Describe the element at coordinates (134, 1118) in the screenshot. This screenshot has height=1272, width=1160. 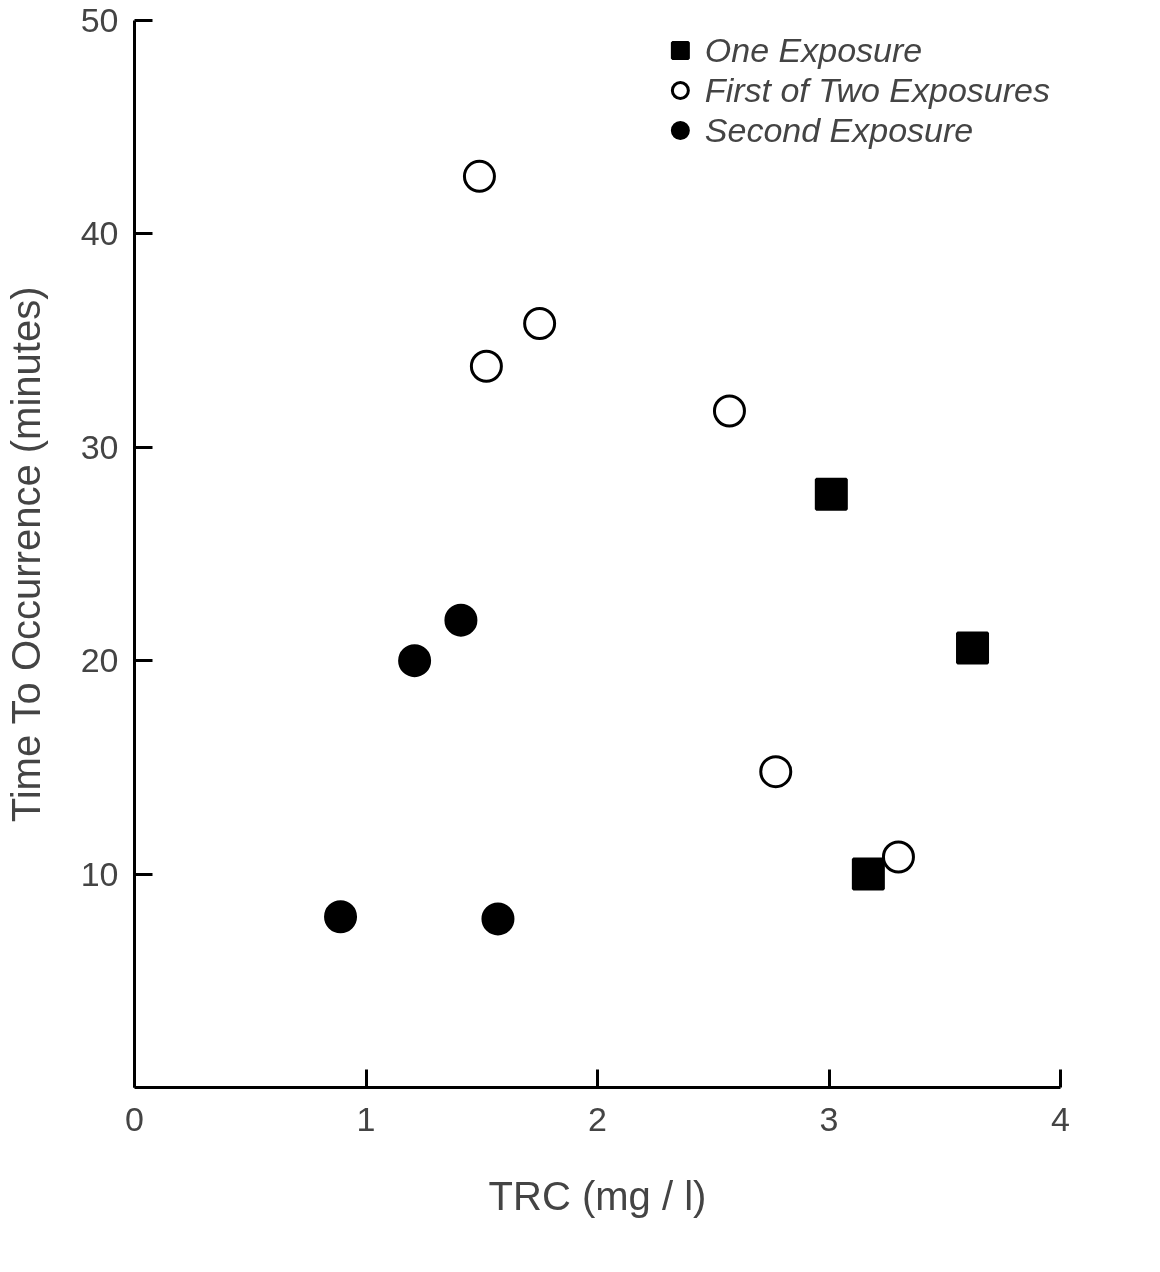
I see `x-tick-label: 0` at that location.